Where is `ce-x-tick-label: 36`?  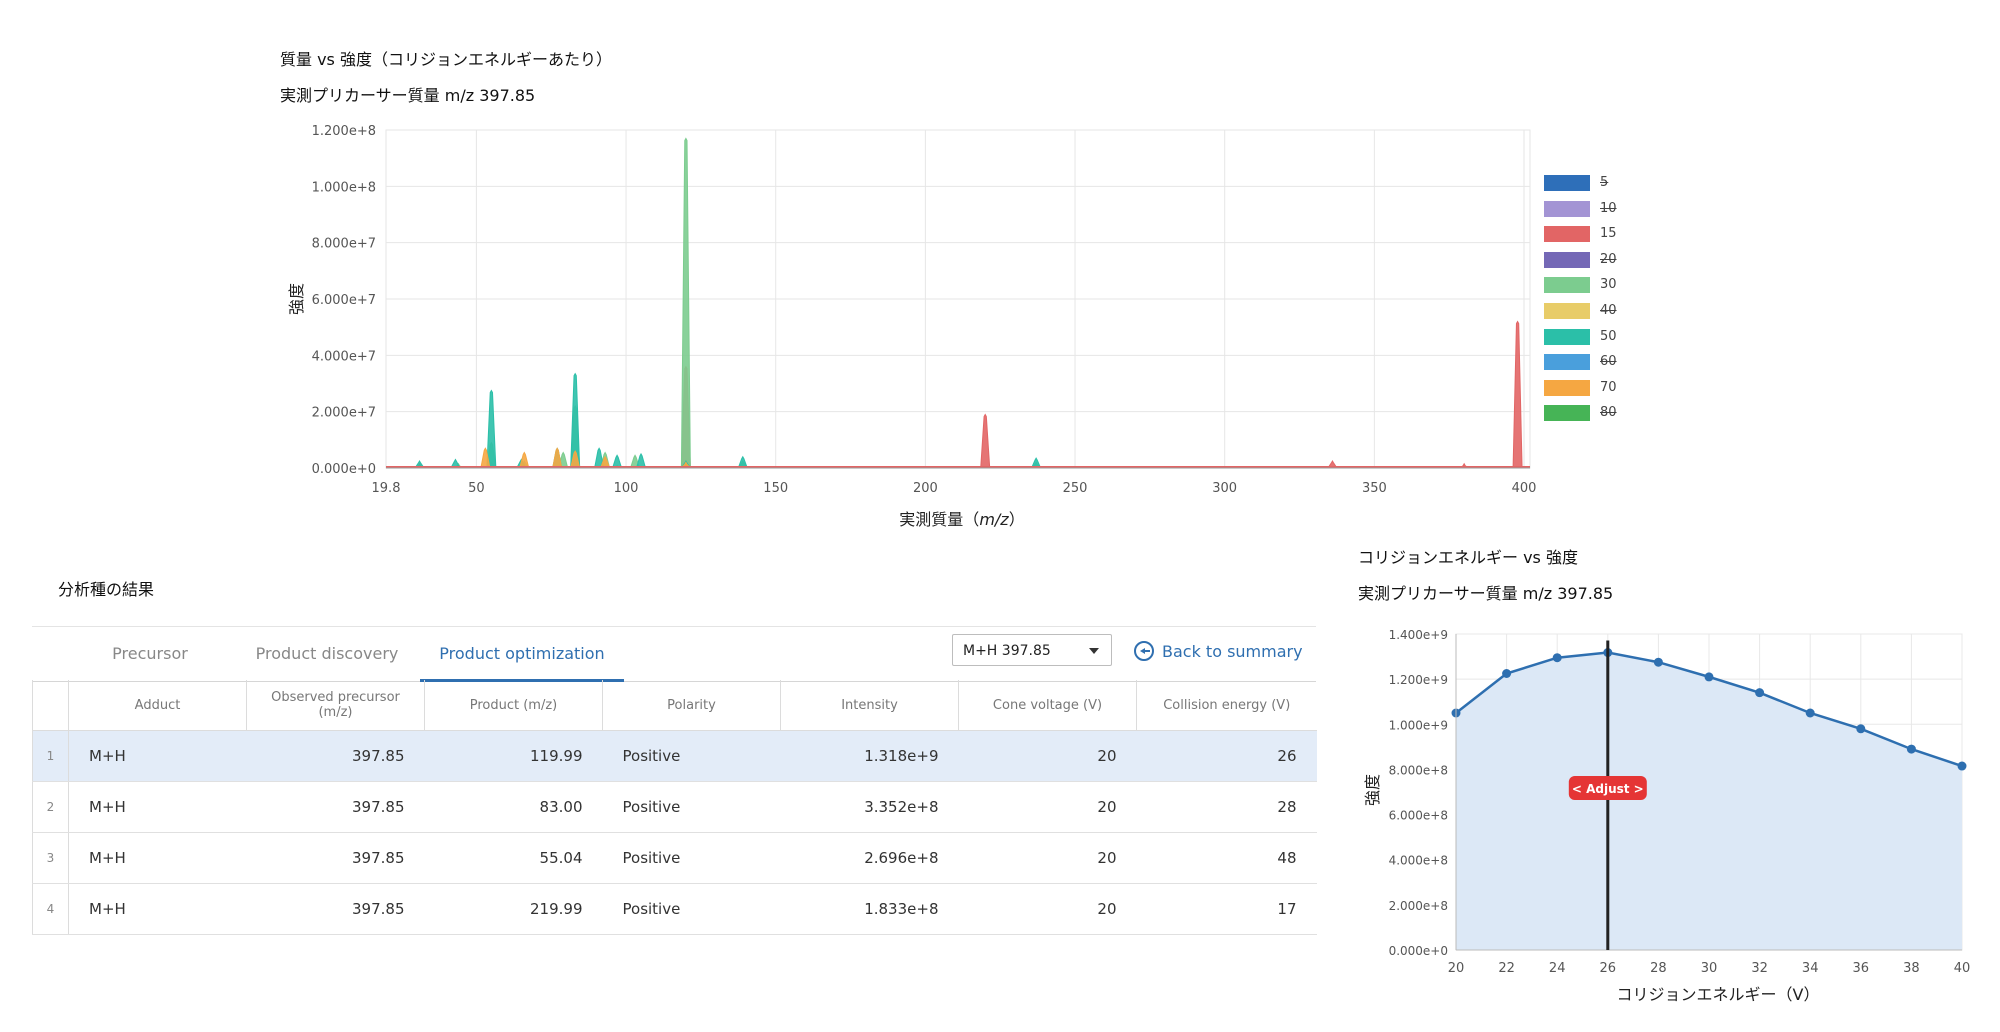
ce-x-tick-label: 36 is located at coordinates (1861, 968).